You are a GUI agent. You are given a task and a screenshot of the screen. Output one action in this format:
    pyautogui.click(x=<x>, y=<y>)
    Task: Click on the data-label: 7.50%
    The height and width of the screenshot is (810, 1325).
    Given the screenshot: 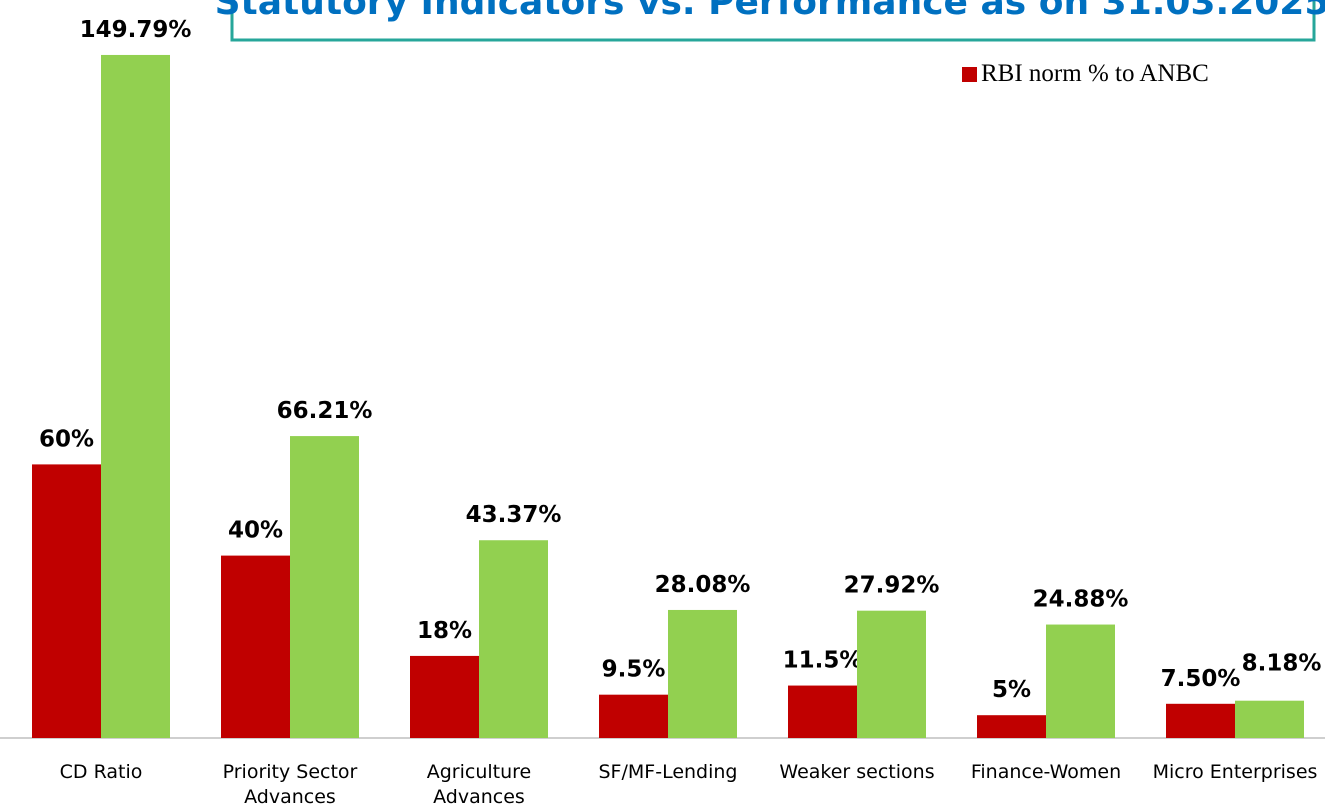 What is the action you would take?
    pyautogui.click(x=1201, y=679)
    